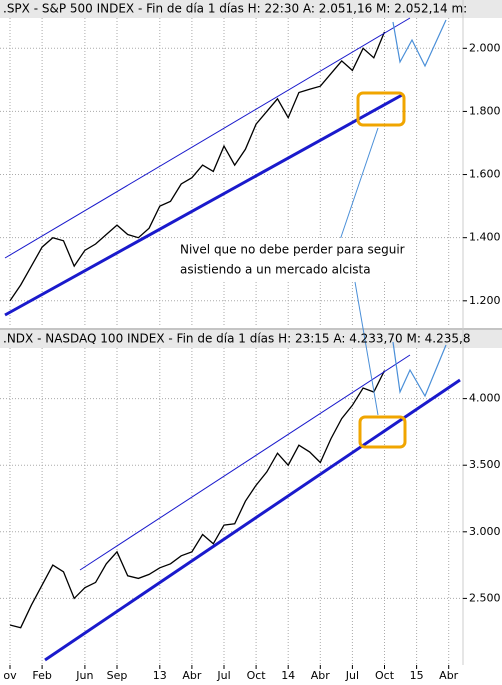  Describe the element at coordinates (417, 675) in the screenshot. I see `x-tick-label: 15` at that location.